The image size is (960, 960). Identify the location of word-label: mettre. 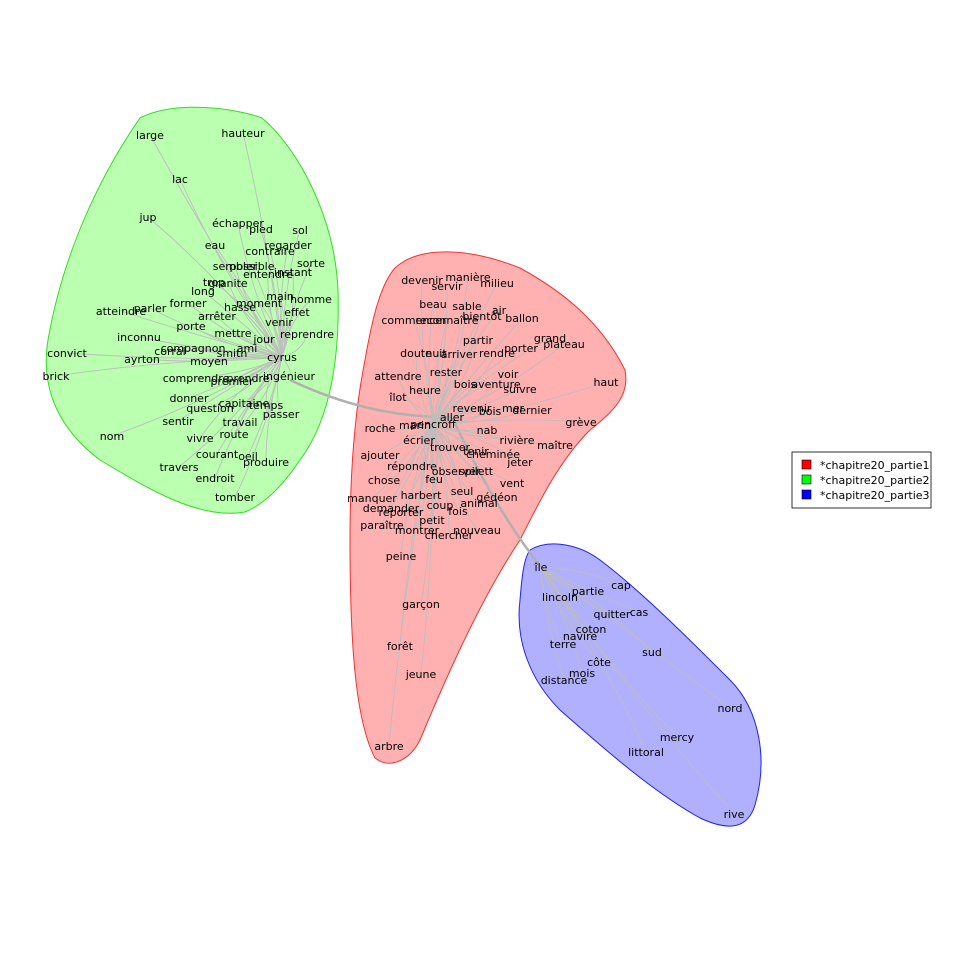
(232, 333).